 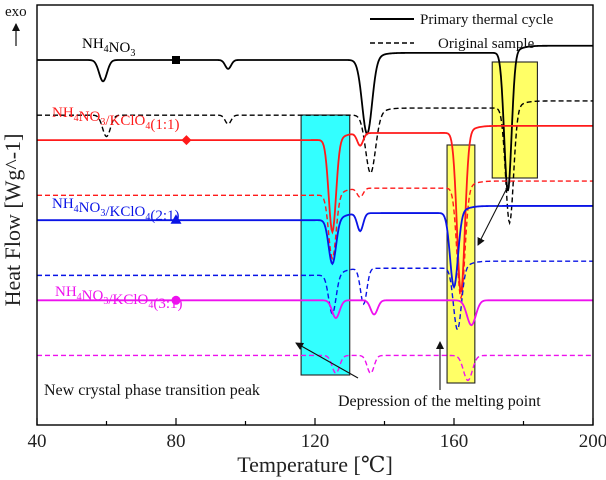 I want to click on annotation-melting-text: Depression of the melting point, so click(x=439, y=401).